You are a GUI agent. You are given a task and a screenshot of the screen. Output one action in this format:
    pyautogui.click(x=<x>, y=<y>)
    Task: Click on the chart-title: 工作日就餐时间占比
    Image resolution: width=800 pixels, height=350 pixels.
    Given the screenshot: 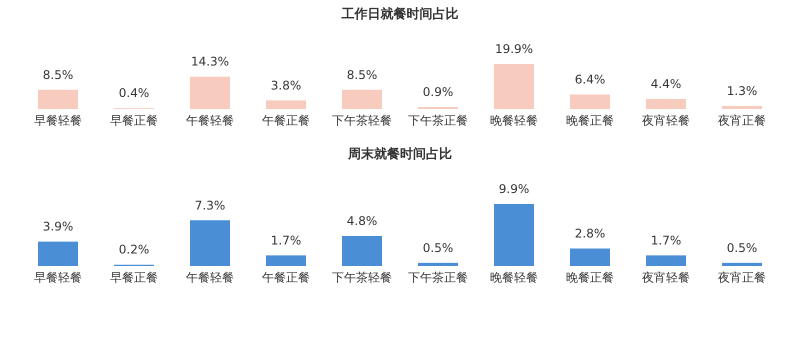 What is the action you would take?
    pyautogui.click(x=399, y=14)
    